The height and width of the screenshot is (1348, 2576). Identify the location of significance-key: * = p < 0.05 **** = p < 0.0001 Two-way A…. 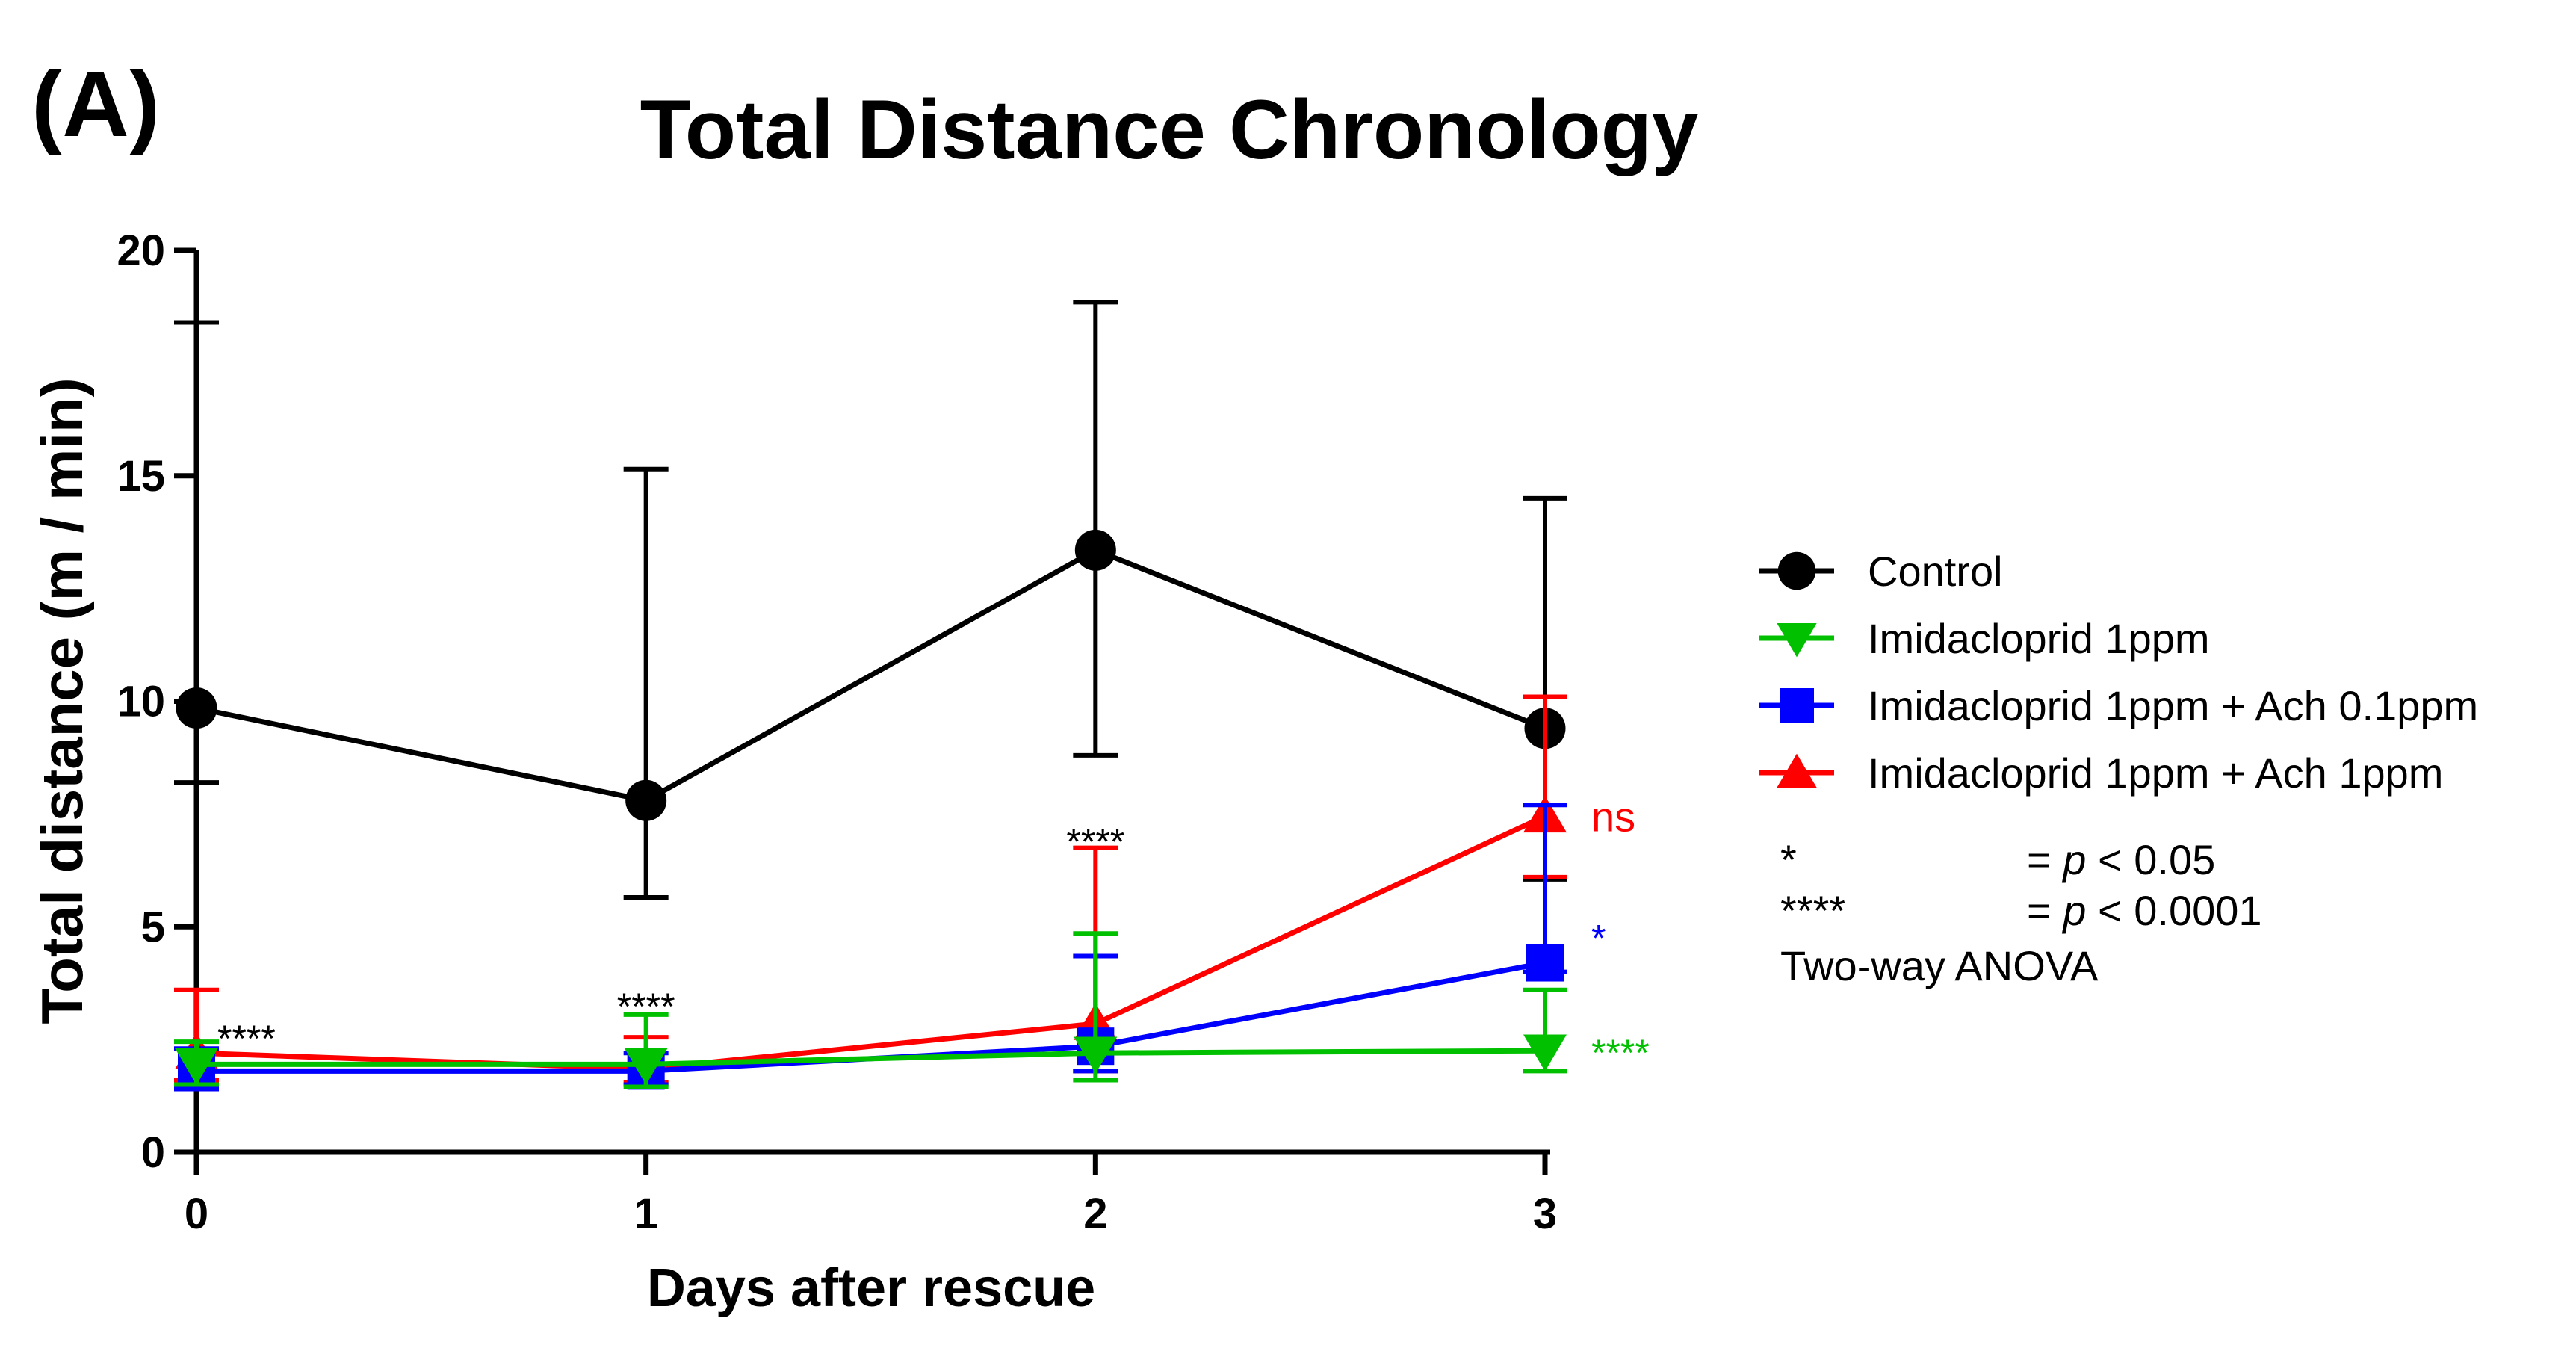
(2021, 912).